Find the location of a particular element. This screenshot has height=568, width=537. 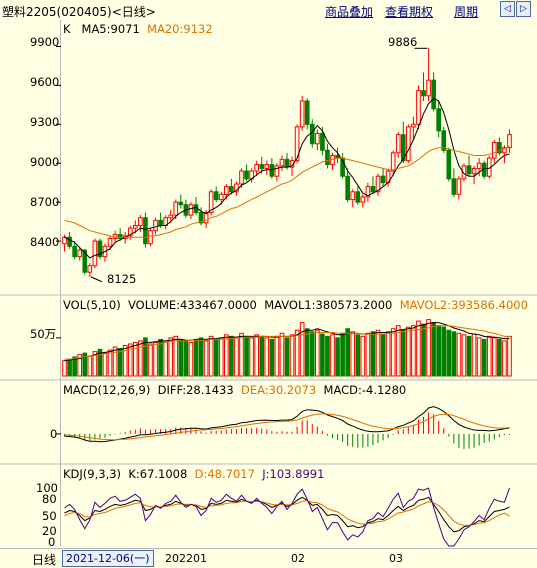

j-value: J:103.8991 is located at coordinates (293, 474).